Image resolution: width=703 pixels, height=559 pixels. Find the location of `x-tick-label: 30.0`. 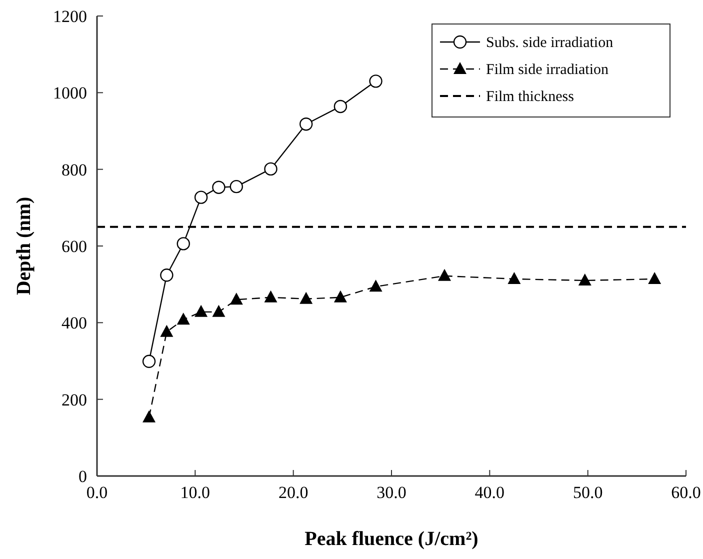

x-tick-label: 30.0 is located at coordinates (391, 492).